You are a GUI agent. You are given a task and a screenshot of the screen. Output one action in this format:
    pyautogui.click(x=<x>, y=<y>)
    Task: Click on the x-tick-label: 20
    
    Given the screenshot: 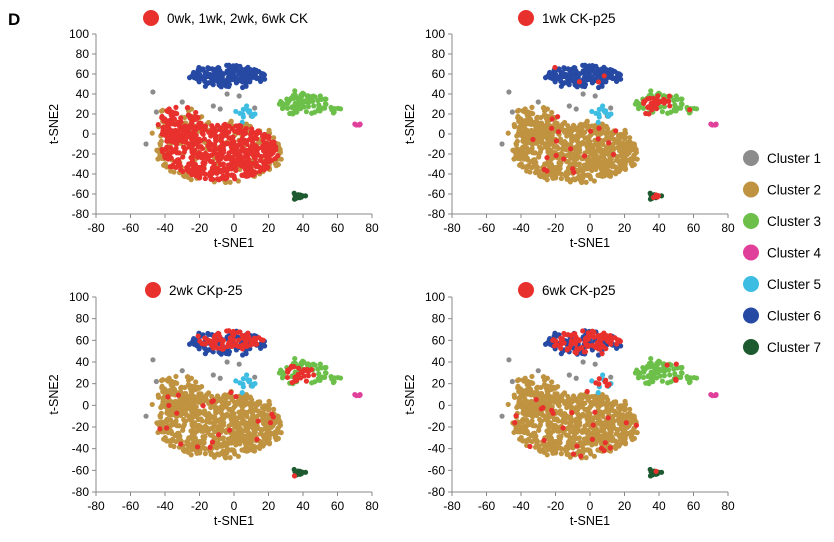 What is the action you would take?
    pyautogui.click(x=625, y=228)
    